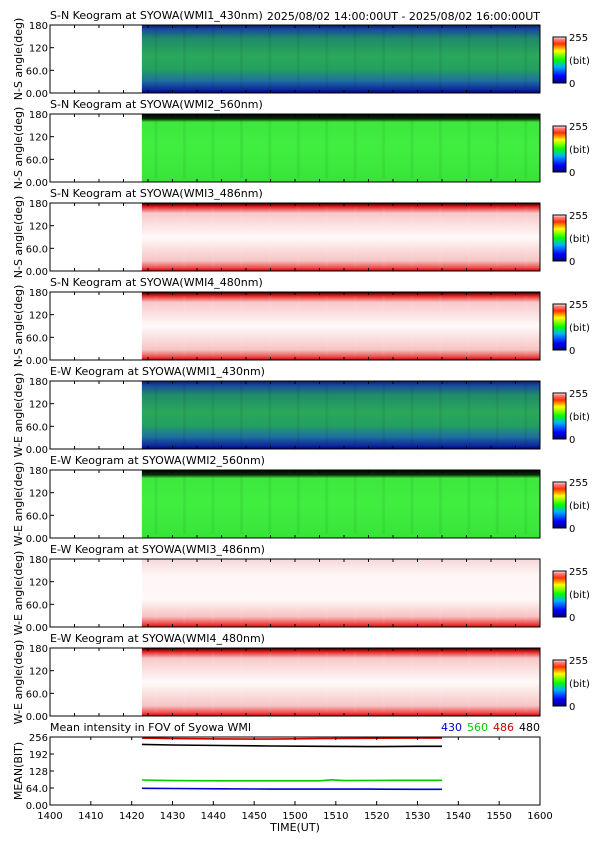 This screenshot has height=842, width=595. Describe the element at coordinates (156, 104) in the screenshot. I see `panel-title: S-N Keogram at SYOWA(WMI2_560nm)` at that location.